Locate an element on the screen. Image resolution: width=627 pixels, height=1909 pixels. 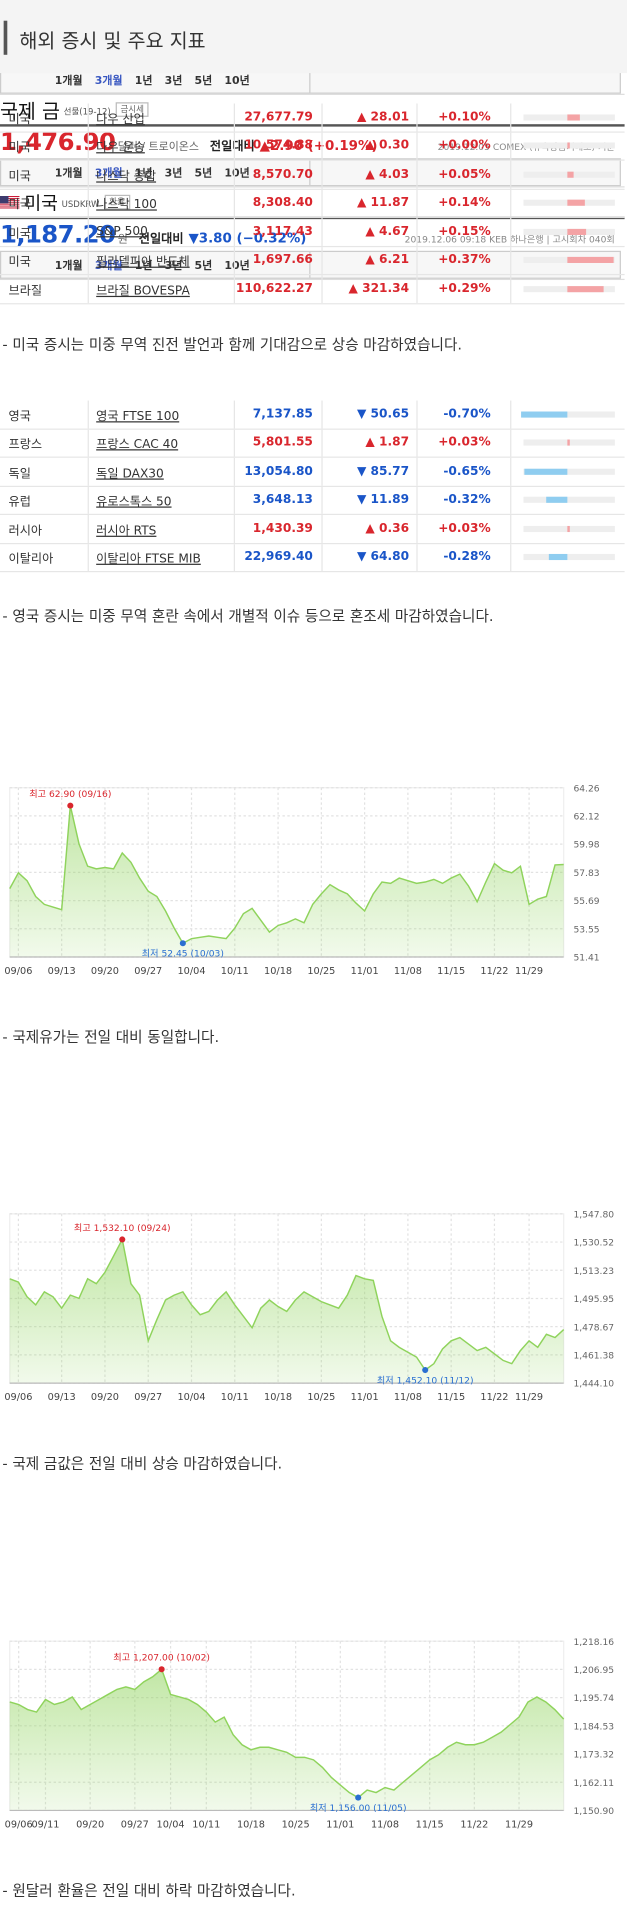
country: 프랑스 is located at coordinates (44, 443).